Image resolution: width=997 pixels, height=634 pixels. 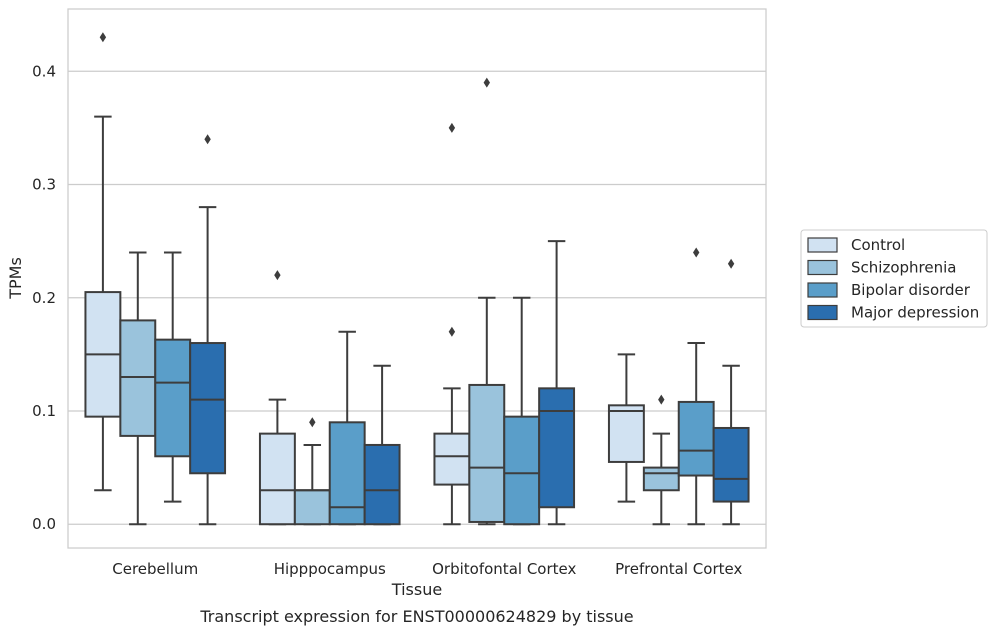 What do you see at coordinates (416, 589) in the screenshot?
I see `x-axis-label: Tissue` at bounding box center [416, 589].